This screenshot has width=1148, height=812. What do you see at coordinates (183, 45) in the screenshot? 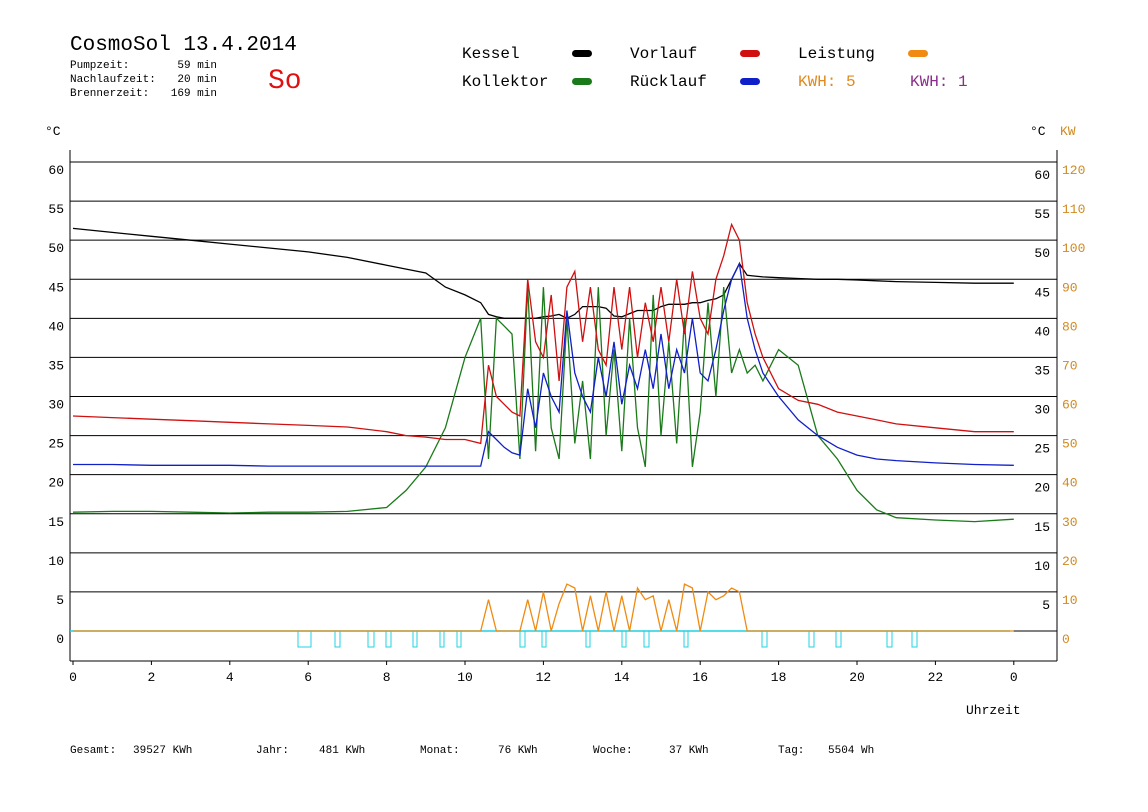
I see `title: CosmoSol 13.4.2014` at bounding box center [183, 45].